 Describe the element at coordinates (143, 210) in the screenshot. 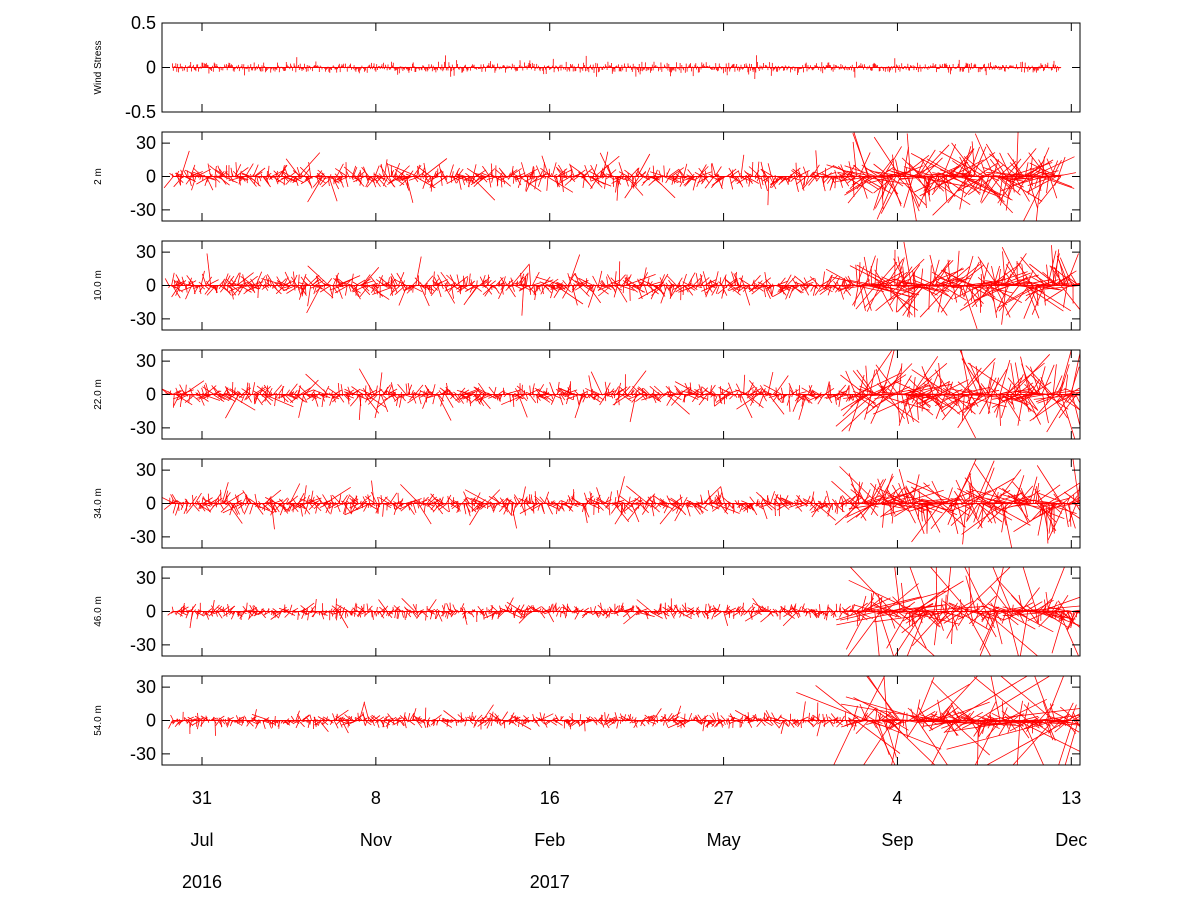

I see `y-tick-label: -30` at that location.